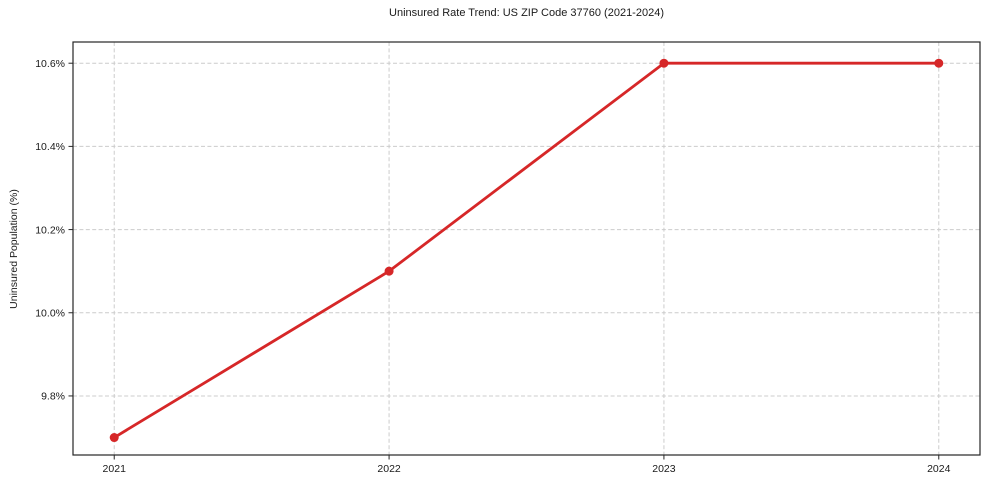 The width and height of the screenshot is (989, 490). I want to click on y-tick-label: 10.0%, so click(50, 313).